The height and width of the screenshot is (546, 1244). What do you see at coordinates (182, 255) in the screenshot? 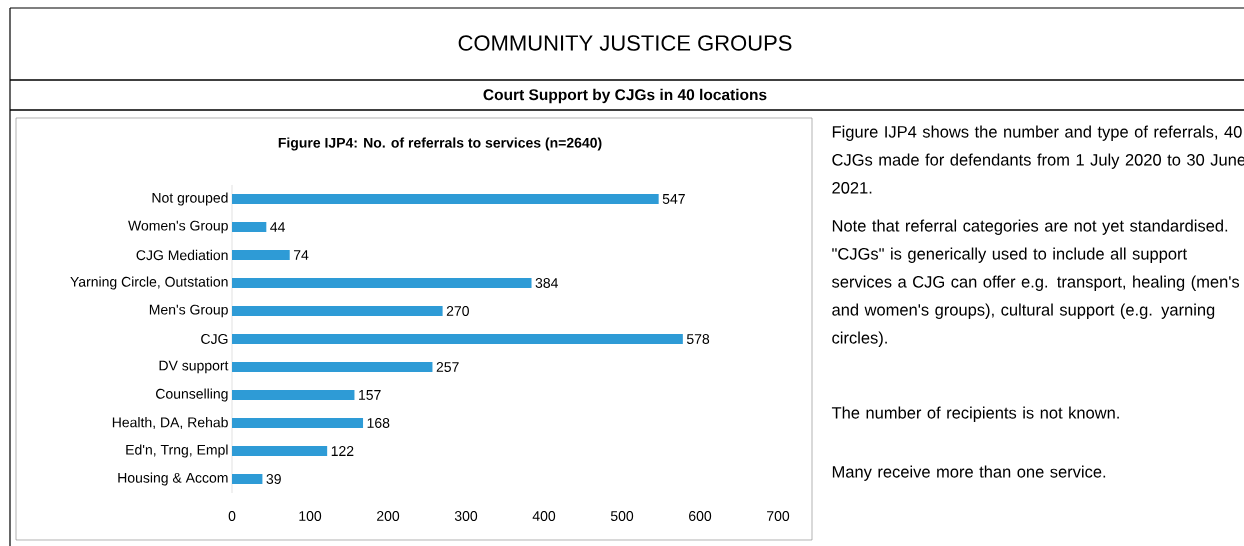
I see `y-tick-label: CJG Mediation` at bounding box center [182, 255].